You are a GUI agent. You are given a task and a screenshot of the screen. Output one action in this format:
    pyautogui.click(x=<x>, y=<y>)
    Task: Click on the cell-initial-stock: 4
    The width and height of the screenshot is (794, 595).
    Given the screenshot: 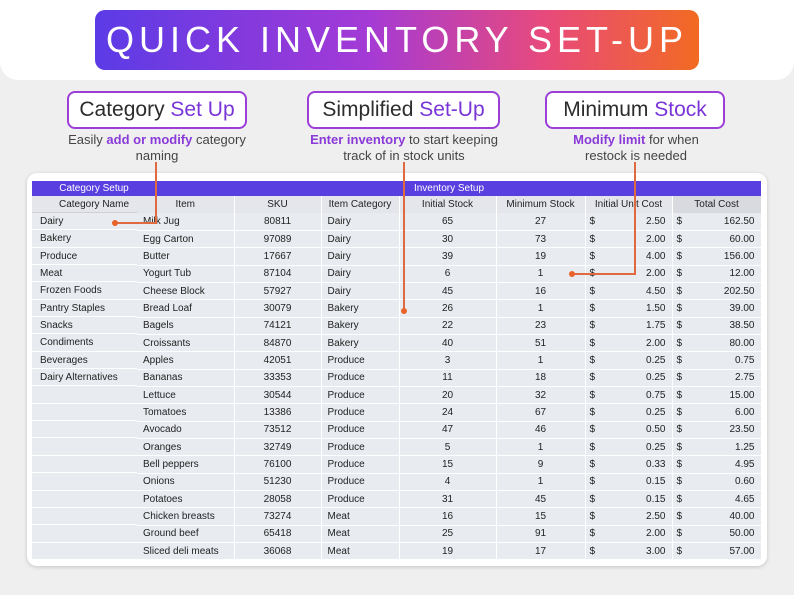 What is the action you would take?
    pyautogui.click(x=448, y=482)
    